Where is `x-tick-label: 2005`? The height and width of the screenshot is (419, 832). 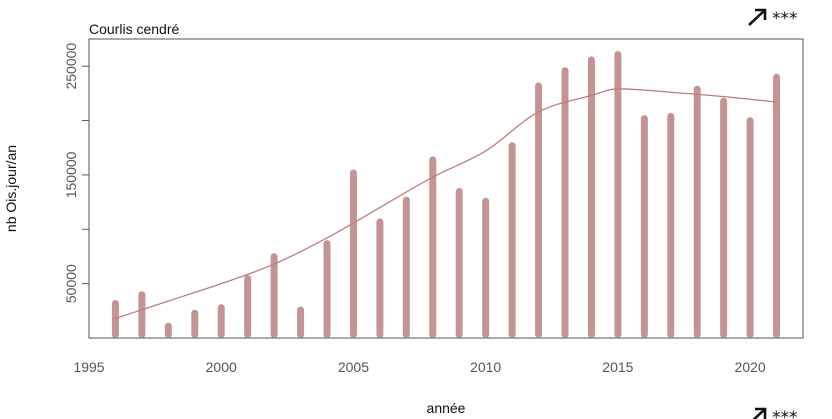
x-tick-label: 2005 is located at coordinates (353, 367).